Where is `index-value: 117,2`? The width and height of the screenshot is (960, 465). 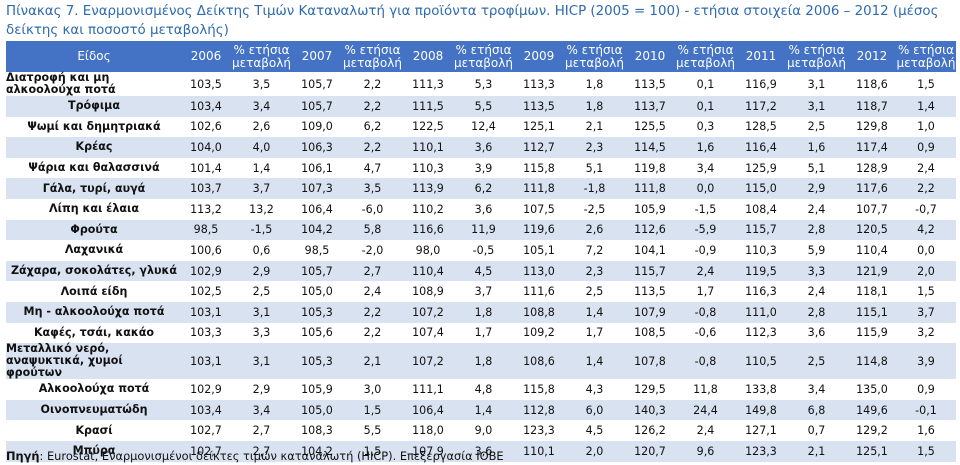
index-value: 117,2 is located at coordinates (761, 106).